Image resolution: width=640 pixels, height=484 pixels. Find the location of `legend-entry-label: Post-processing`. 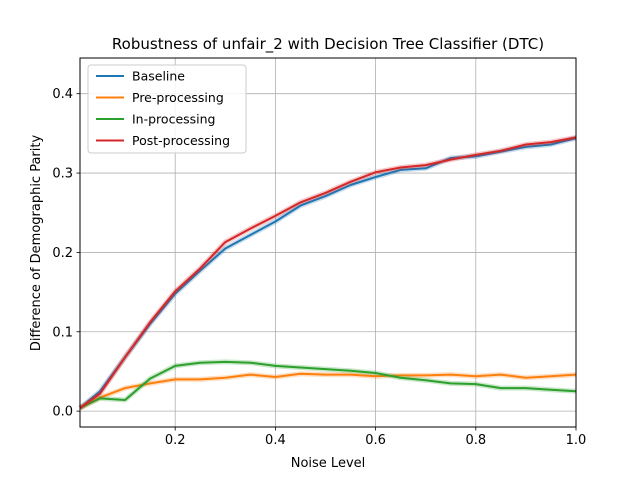

legend-entry-label: Post-processing is located at coordinates (181, 140).